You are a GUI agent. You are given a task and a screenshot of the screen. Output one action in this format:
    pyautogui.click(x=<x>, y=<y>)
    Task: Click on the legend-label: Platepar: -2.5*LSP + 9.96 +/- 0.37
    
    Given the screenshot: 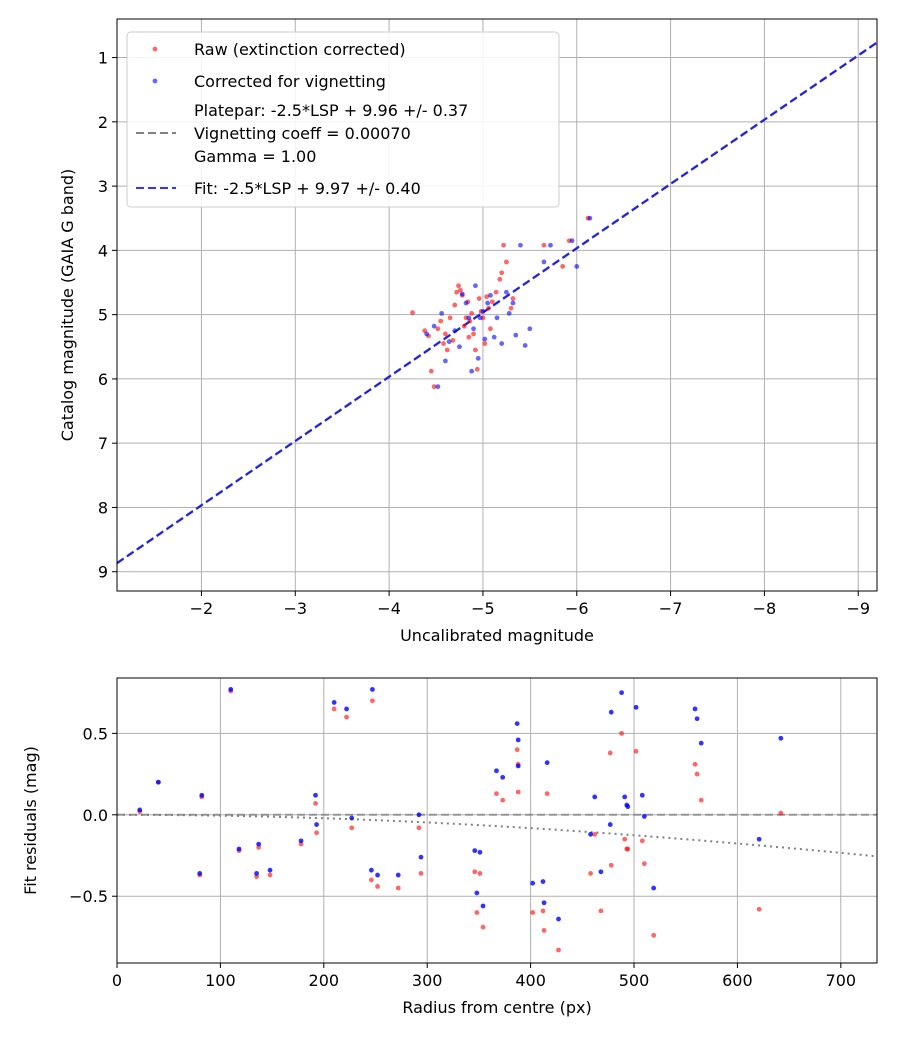 What is the action you would take?
    pyautogui.click(x=331, y=110)
    